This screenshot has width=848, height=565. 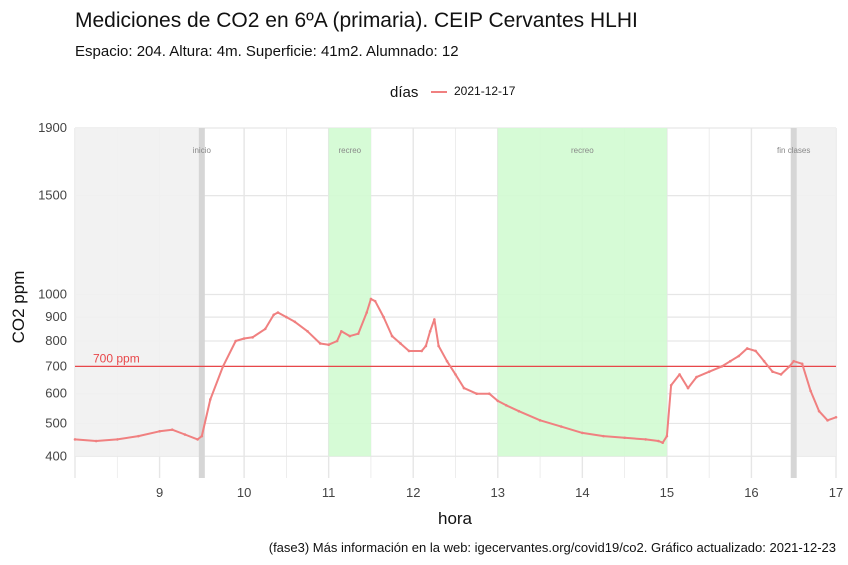 I want to click on y-tick-label: 1000, so click(x=52, y=294).